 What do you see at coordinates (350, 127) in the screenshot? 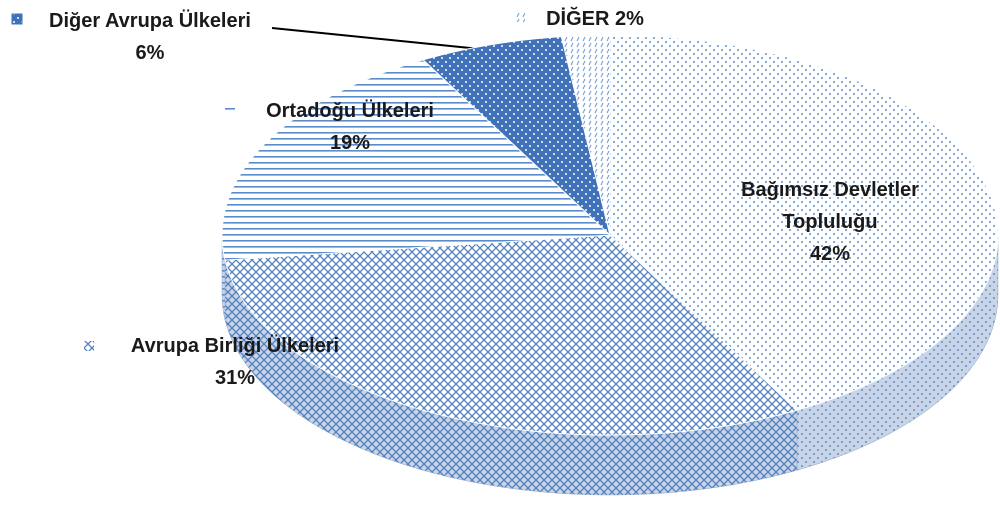
I see `slice-label: Ortadoğu Ülkeleri 19%` at bounding box center [350, 127].